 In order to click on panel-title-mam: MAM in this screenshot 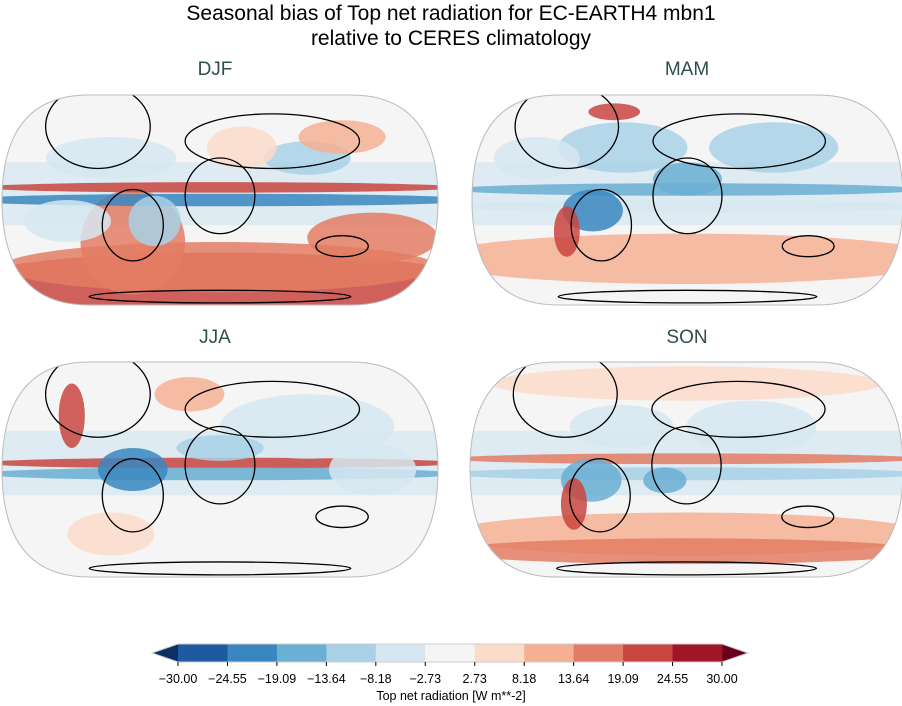, I will do `click(687, 69)`.